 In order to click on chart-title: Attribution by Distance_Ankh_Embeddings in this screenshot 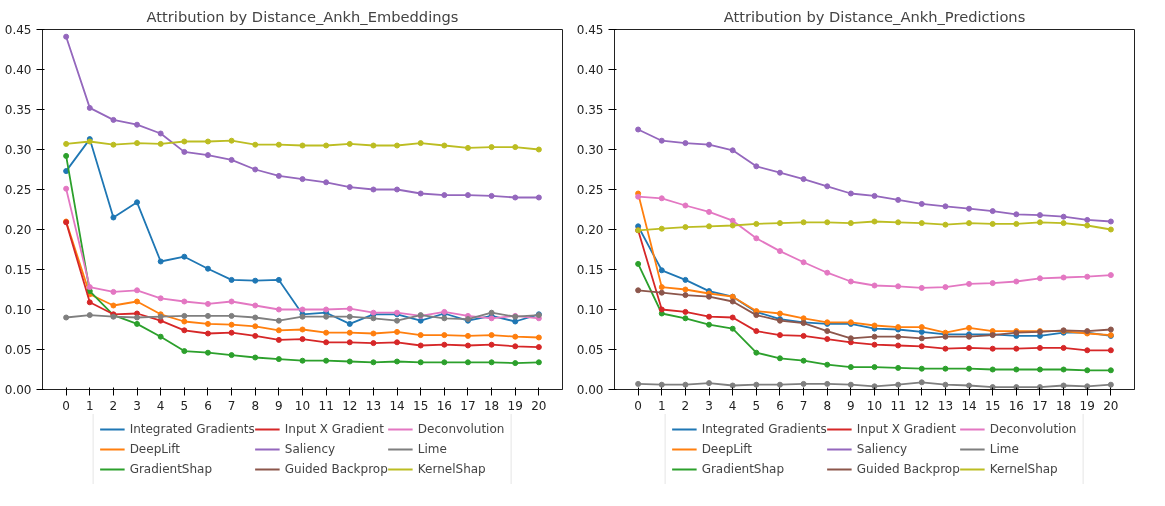, I will do `click(302, 16)`.